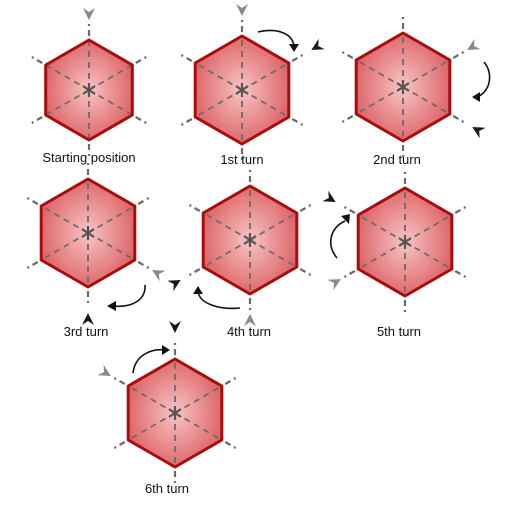  What do you see at coordinates (128, 296) in the screenshot?
I see `rotation-arrow-3rd-turn` at bounding box center [128, 296].